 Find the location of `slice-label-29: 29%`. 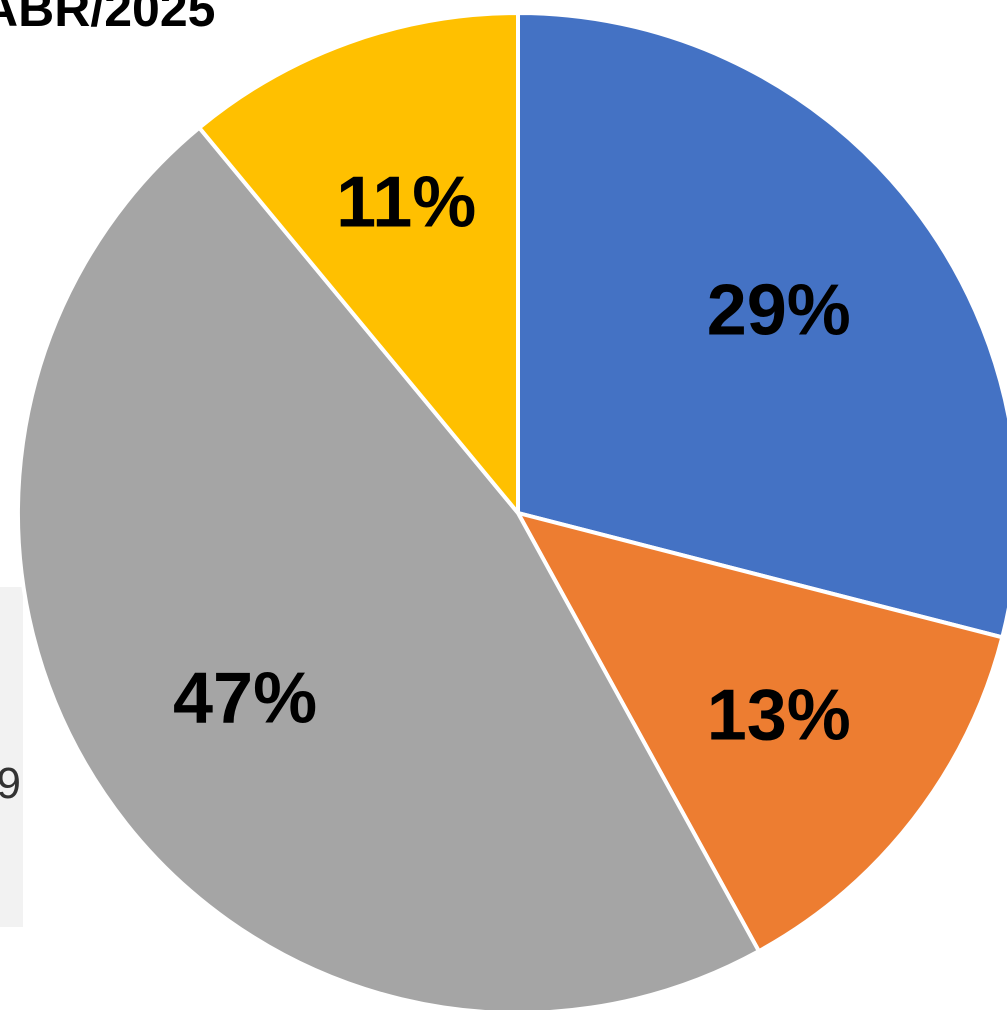

slice-label-29: 29% is located at coordinates (779, 311).